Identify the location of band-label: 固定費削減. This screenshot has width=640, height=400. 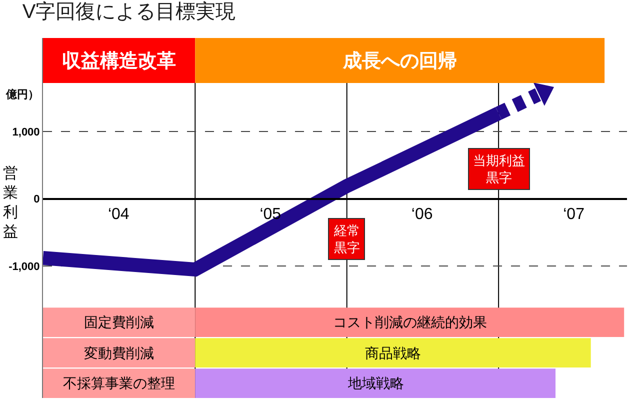
(119, 322).